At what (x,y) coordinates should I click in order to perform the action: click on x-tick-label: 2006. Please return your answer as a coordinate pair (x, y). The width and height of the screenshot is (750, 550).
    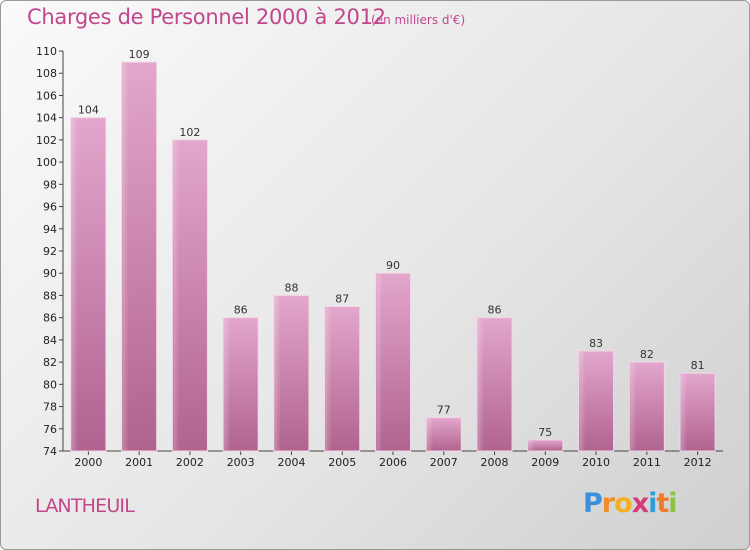
    Looking at the image, I should click on (393, 462).